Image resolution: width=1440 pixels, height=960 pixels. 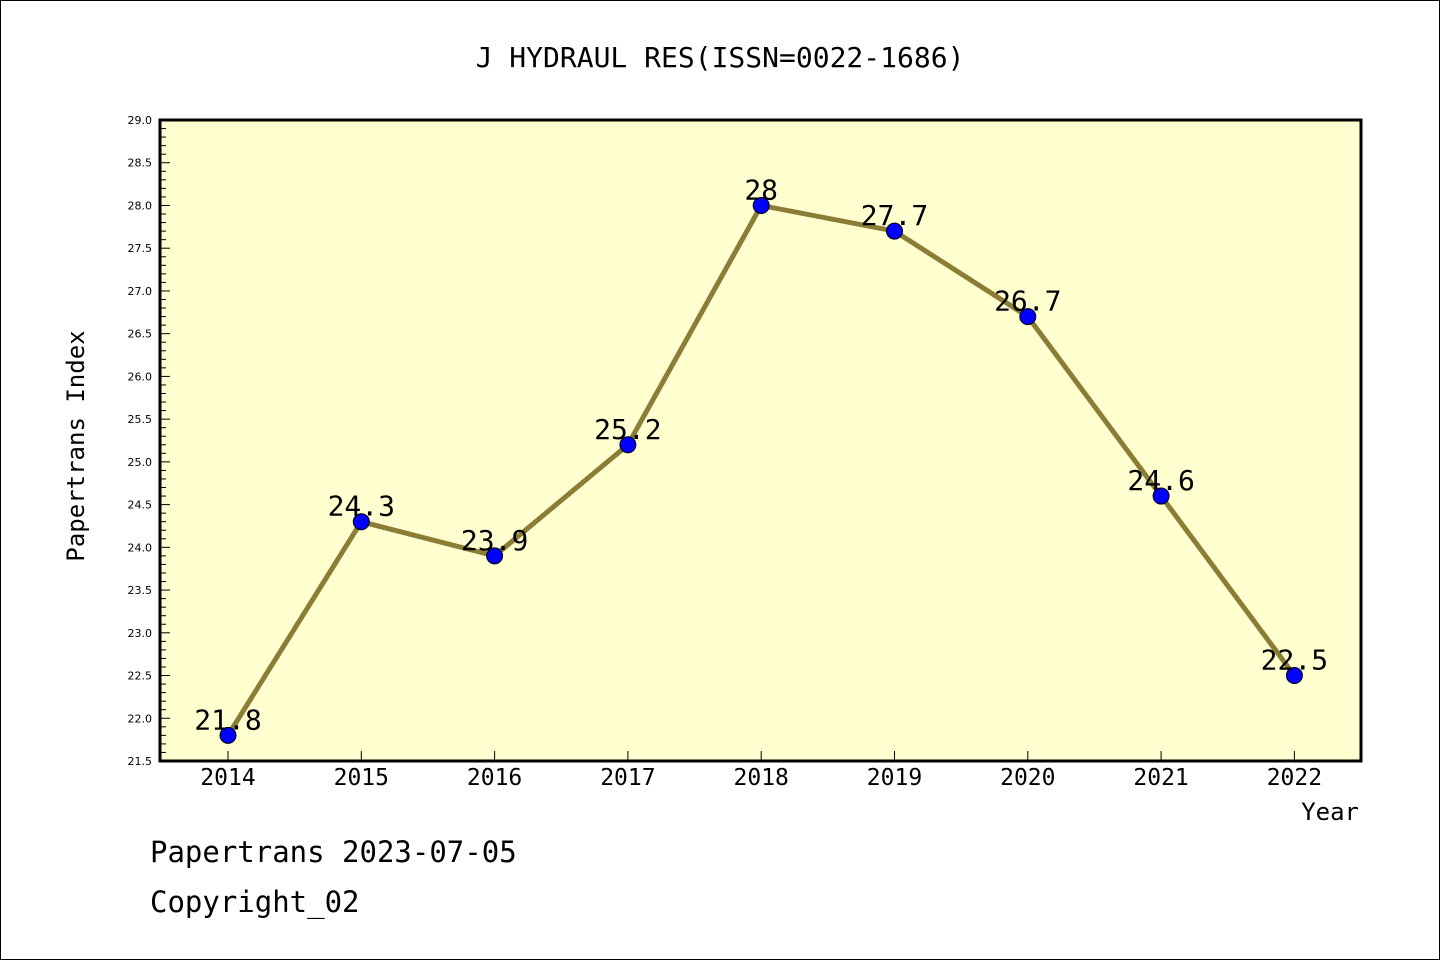 I want to click on y-tick-label: 28.0, so click(x=140, y=205).